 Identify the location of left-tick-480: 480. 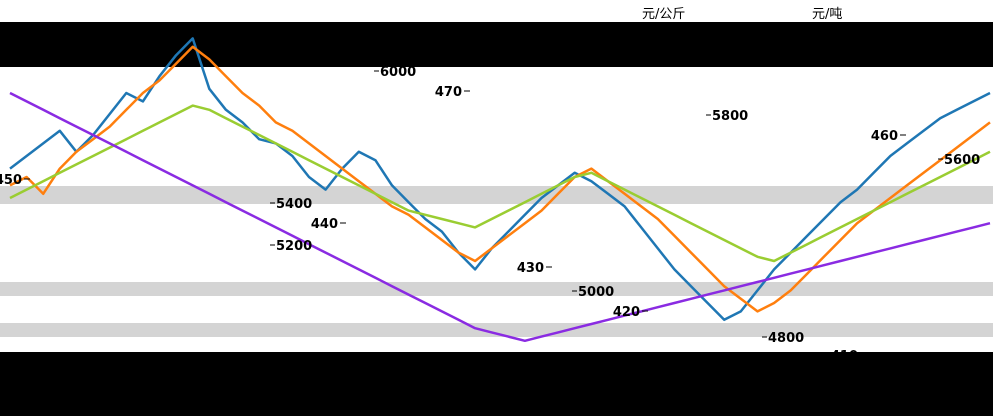
(454, 48).